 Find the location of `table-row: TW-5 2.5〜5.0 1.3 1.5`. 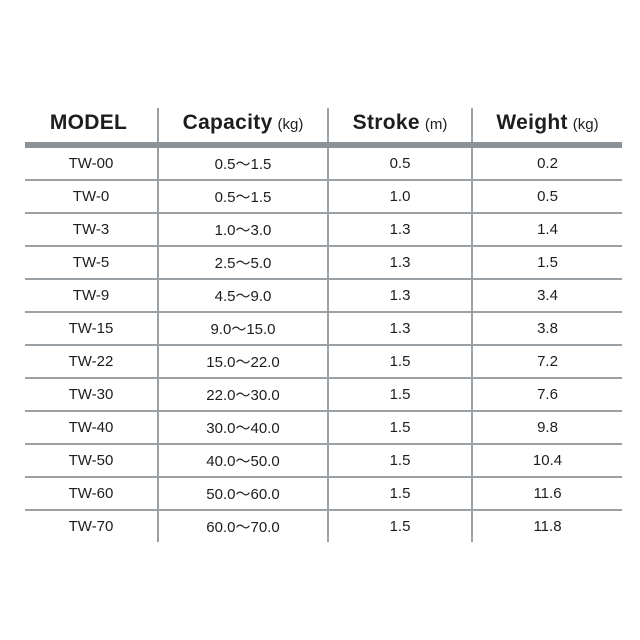

table-row: TW-5 2.5〜5.0 1.3 1.5 is located at coordinates (323, 263).